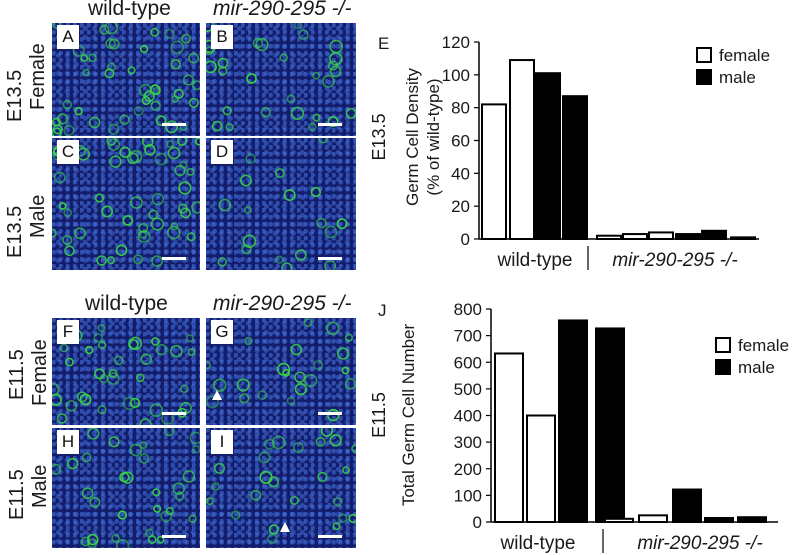 The height and width of the screenshot is (555, 800). I want to click on legend-label: male, so click(737, 77).